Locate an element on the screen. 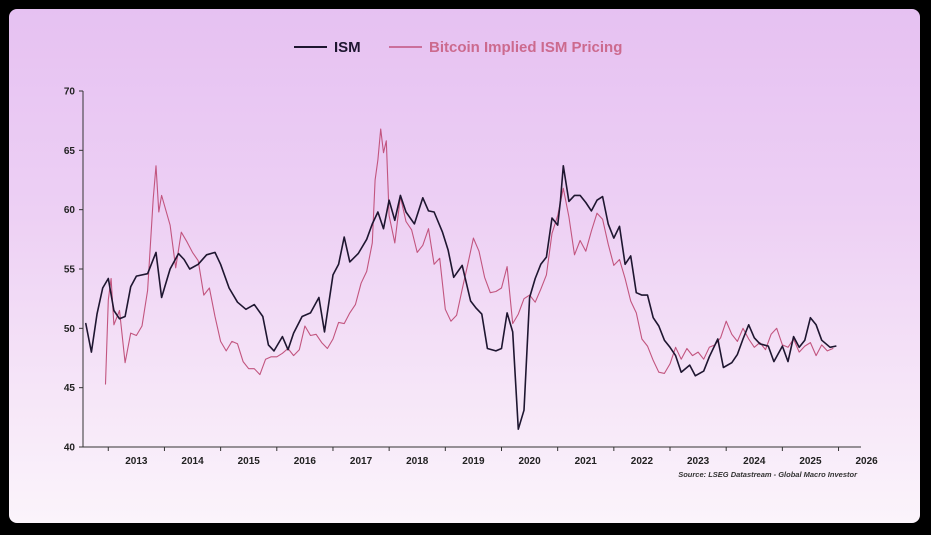  x-tick-label: 2016 is located at coordinates (305, 461).